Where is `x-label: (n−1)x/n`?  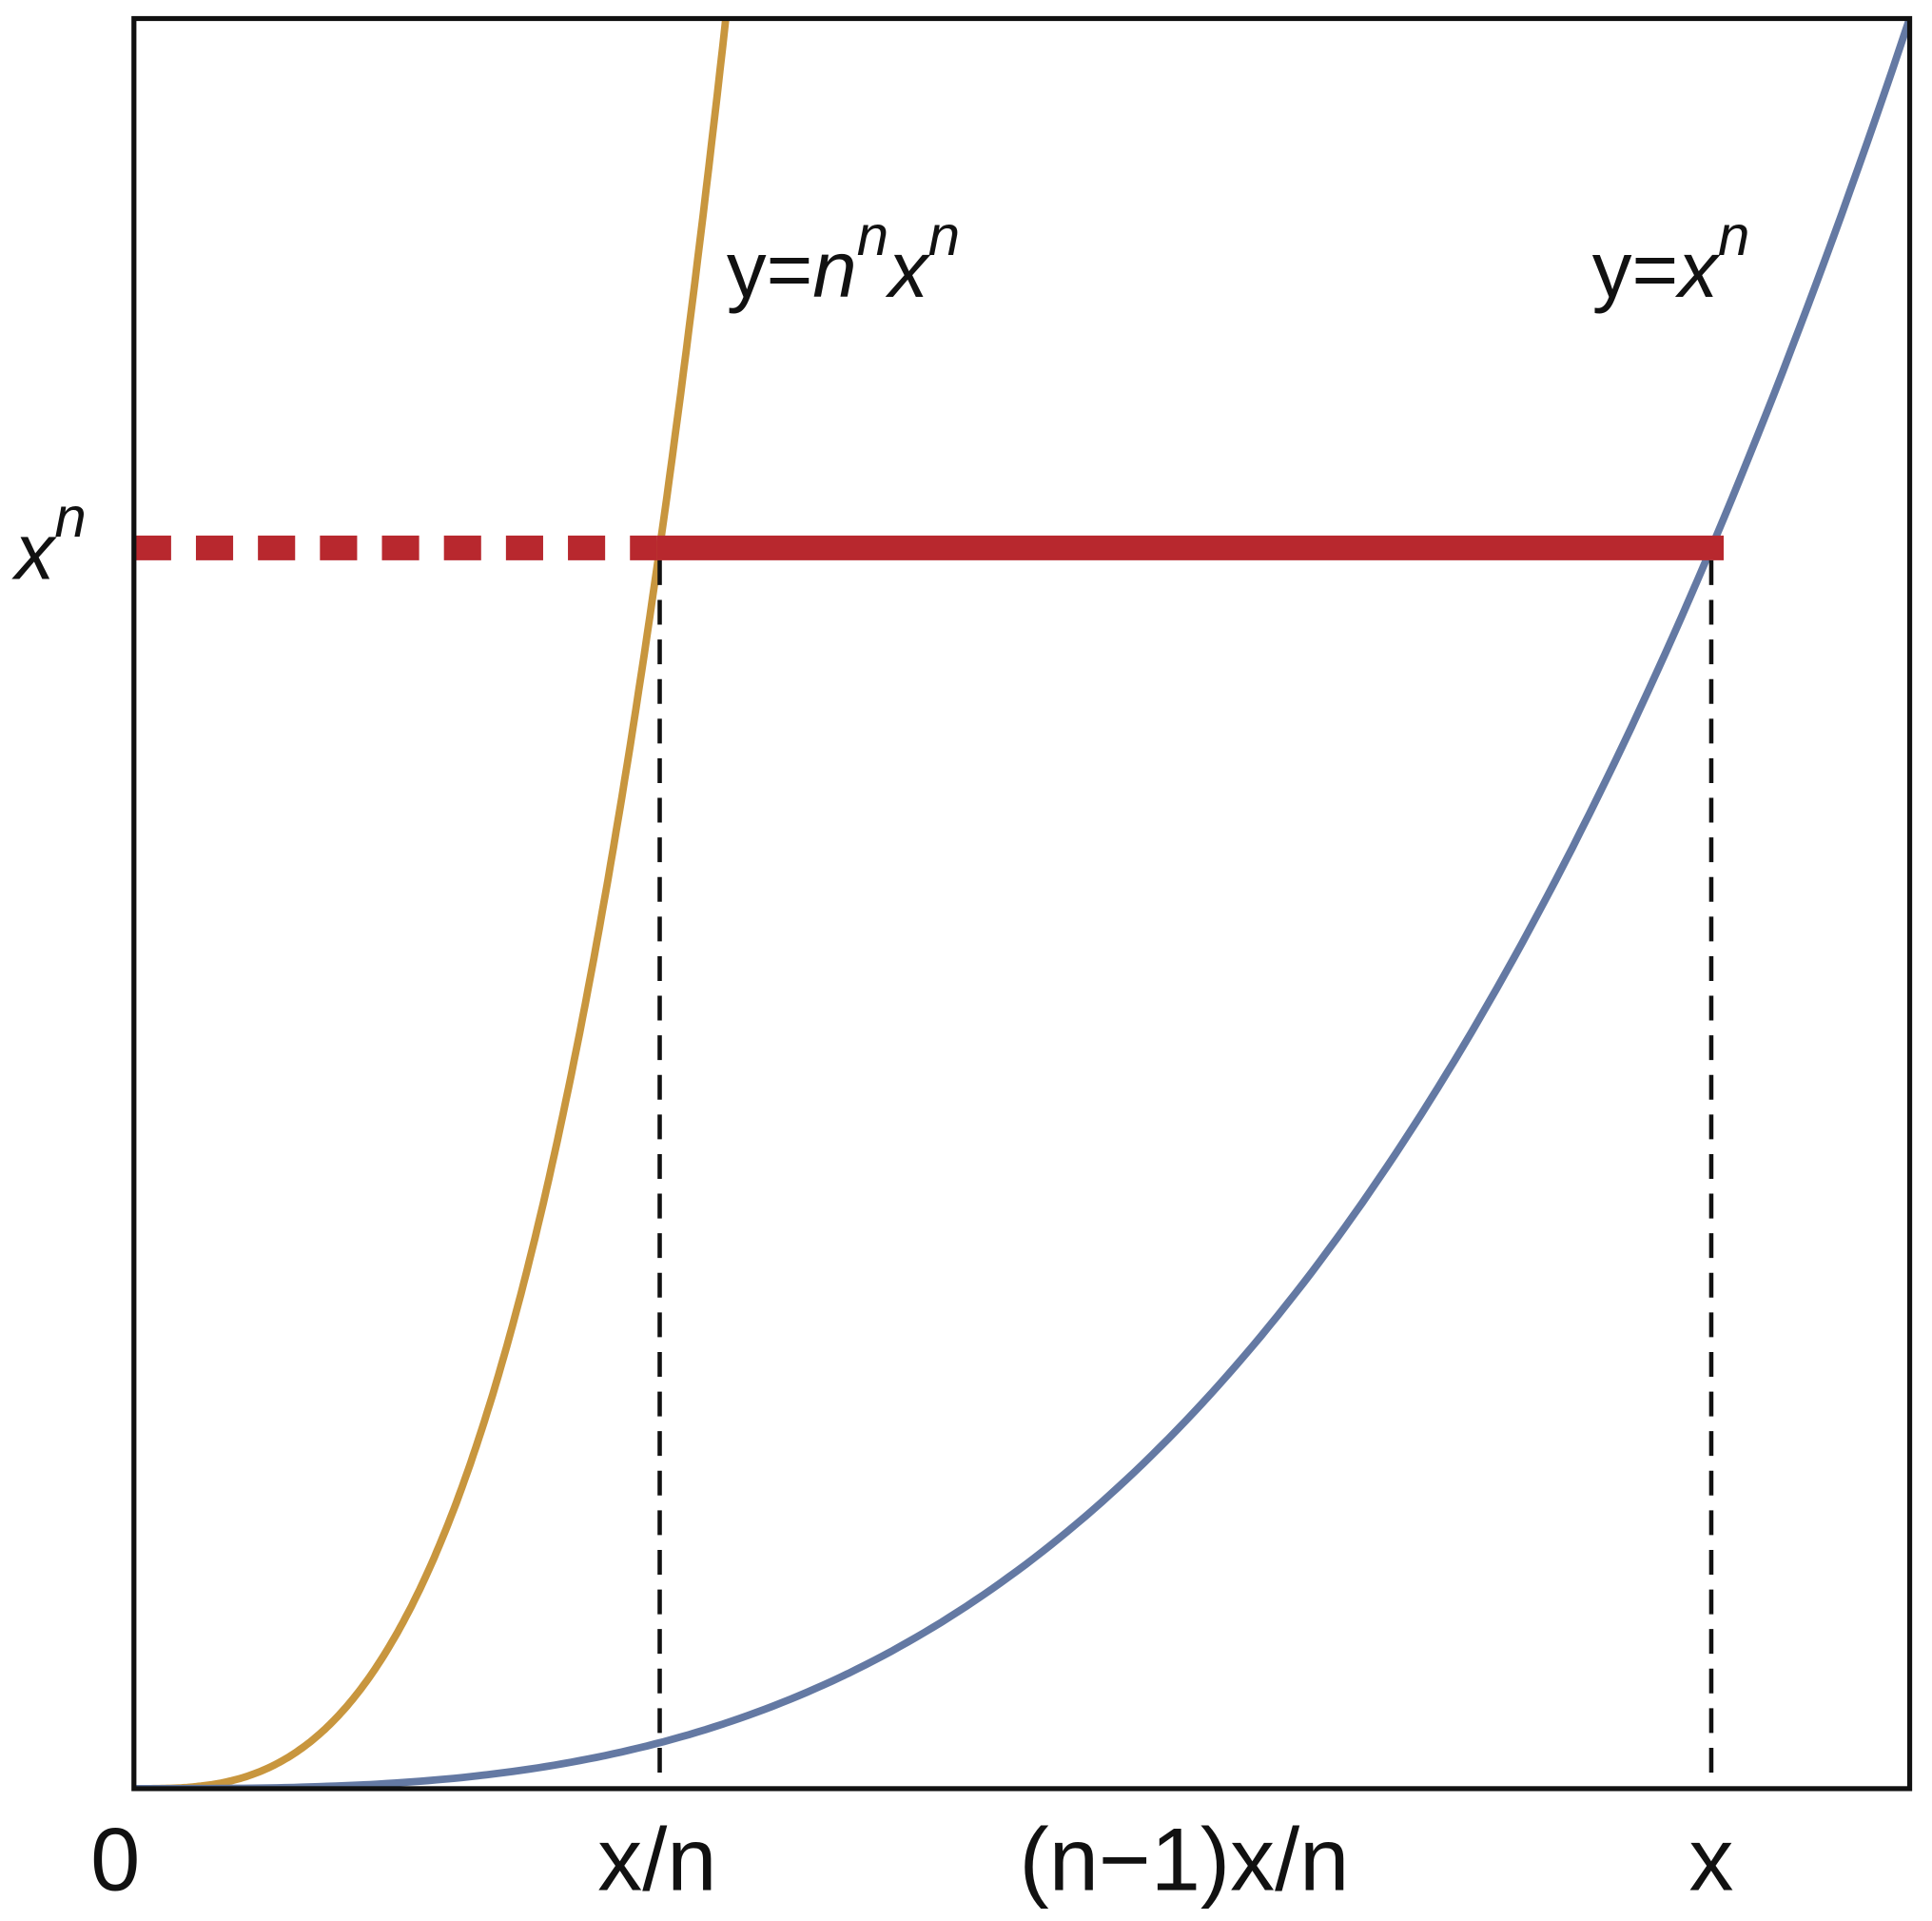
x-label: (n−1)x/n is located at coordinates (1184, 1860).